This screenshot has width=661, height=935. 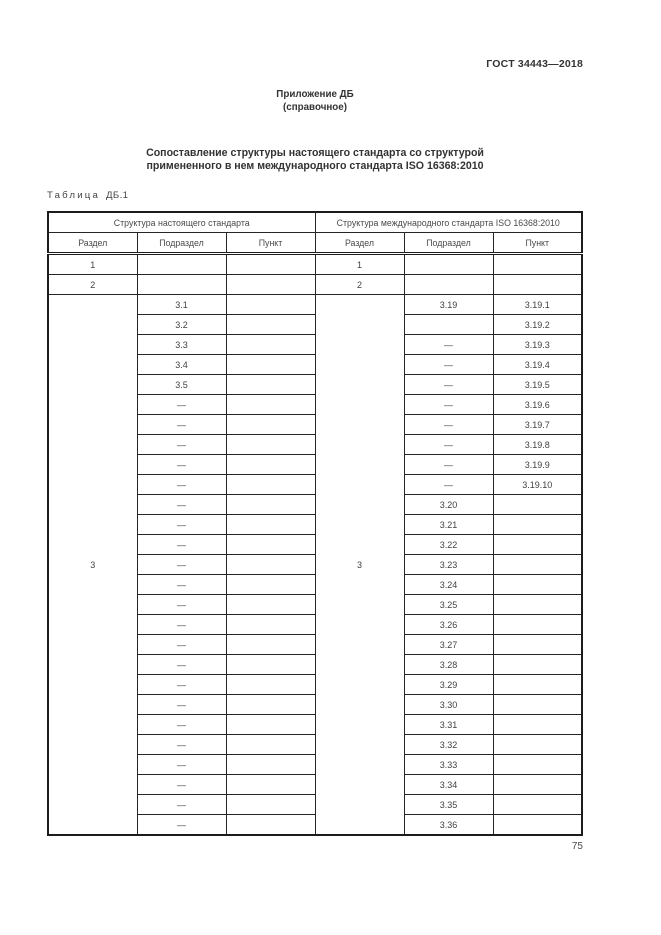 I want to click on table-cell: 3.27, so click(x=448, y=644).